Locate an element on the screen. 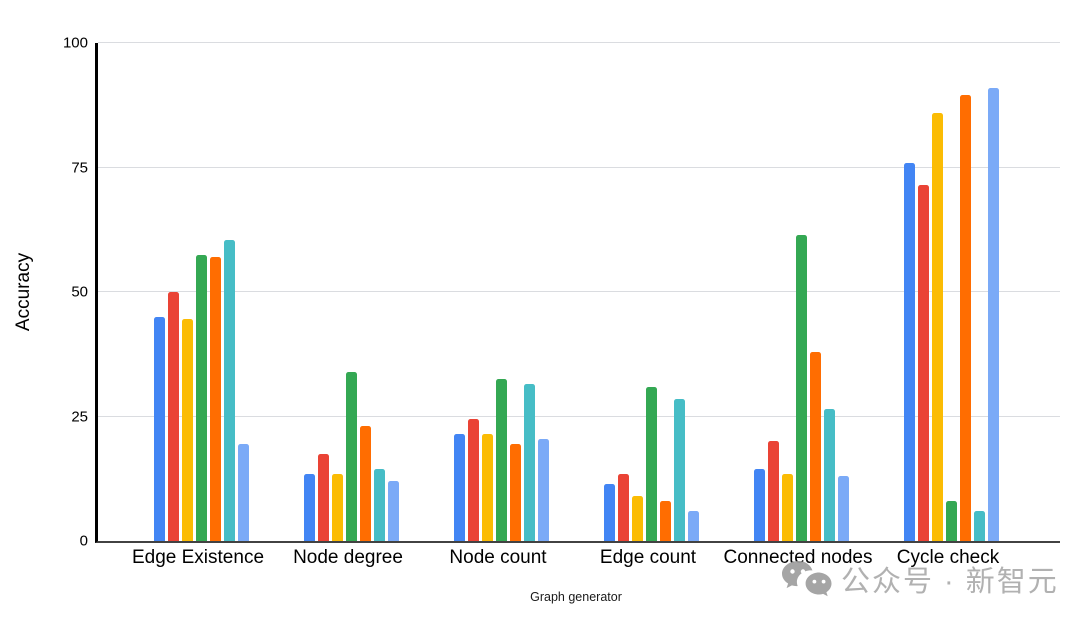 The width and height of the screenshot is (1080, 626). category-label-0: Edge Existence is located at coordinates (198, 557).